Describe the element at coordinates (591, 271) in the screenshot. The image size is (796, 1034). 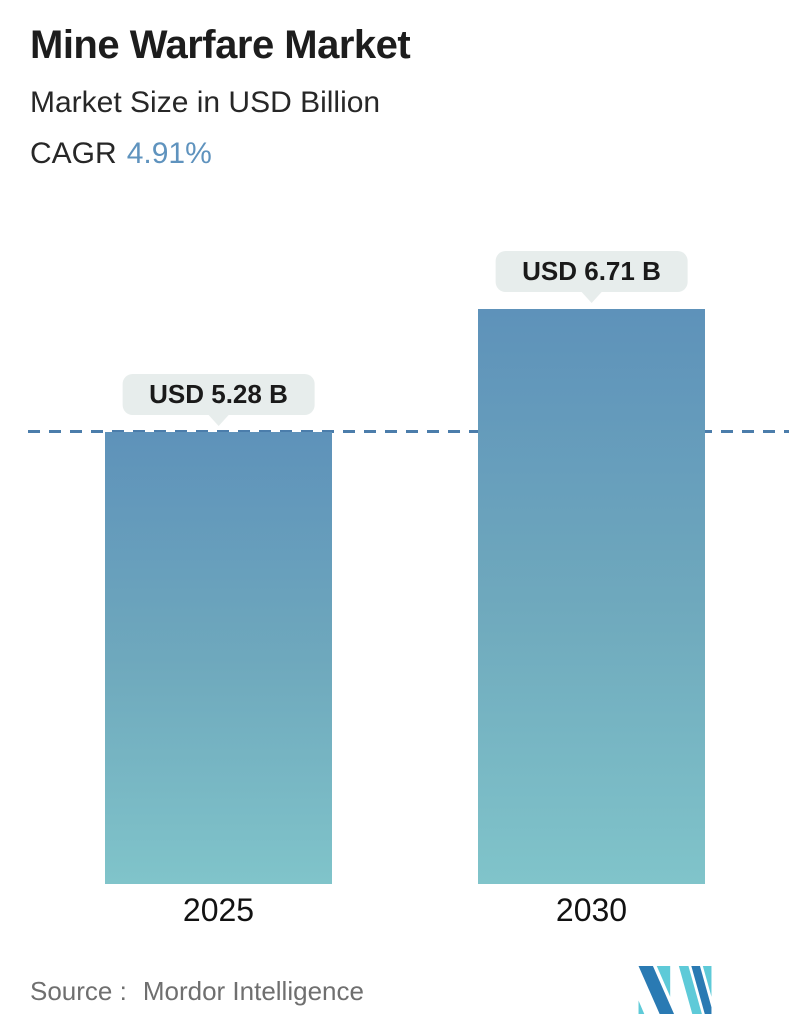
I see `value-badge-2030: USD 6.71 B` at that location.